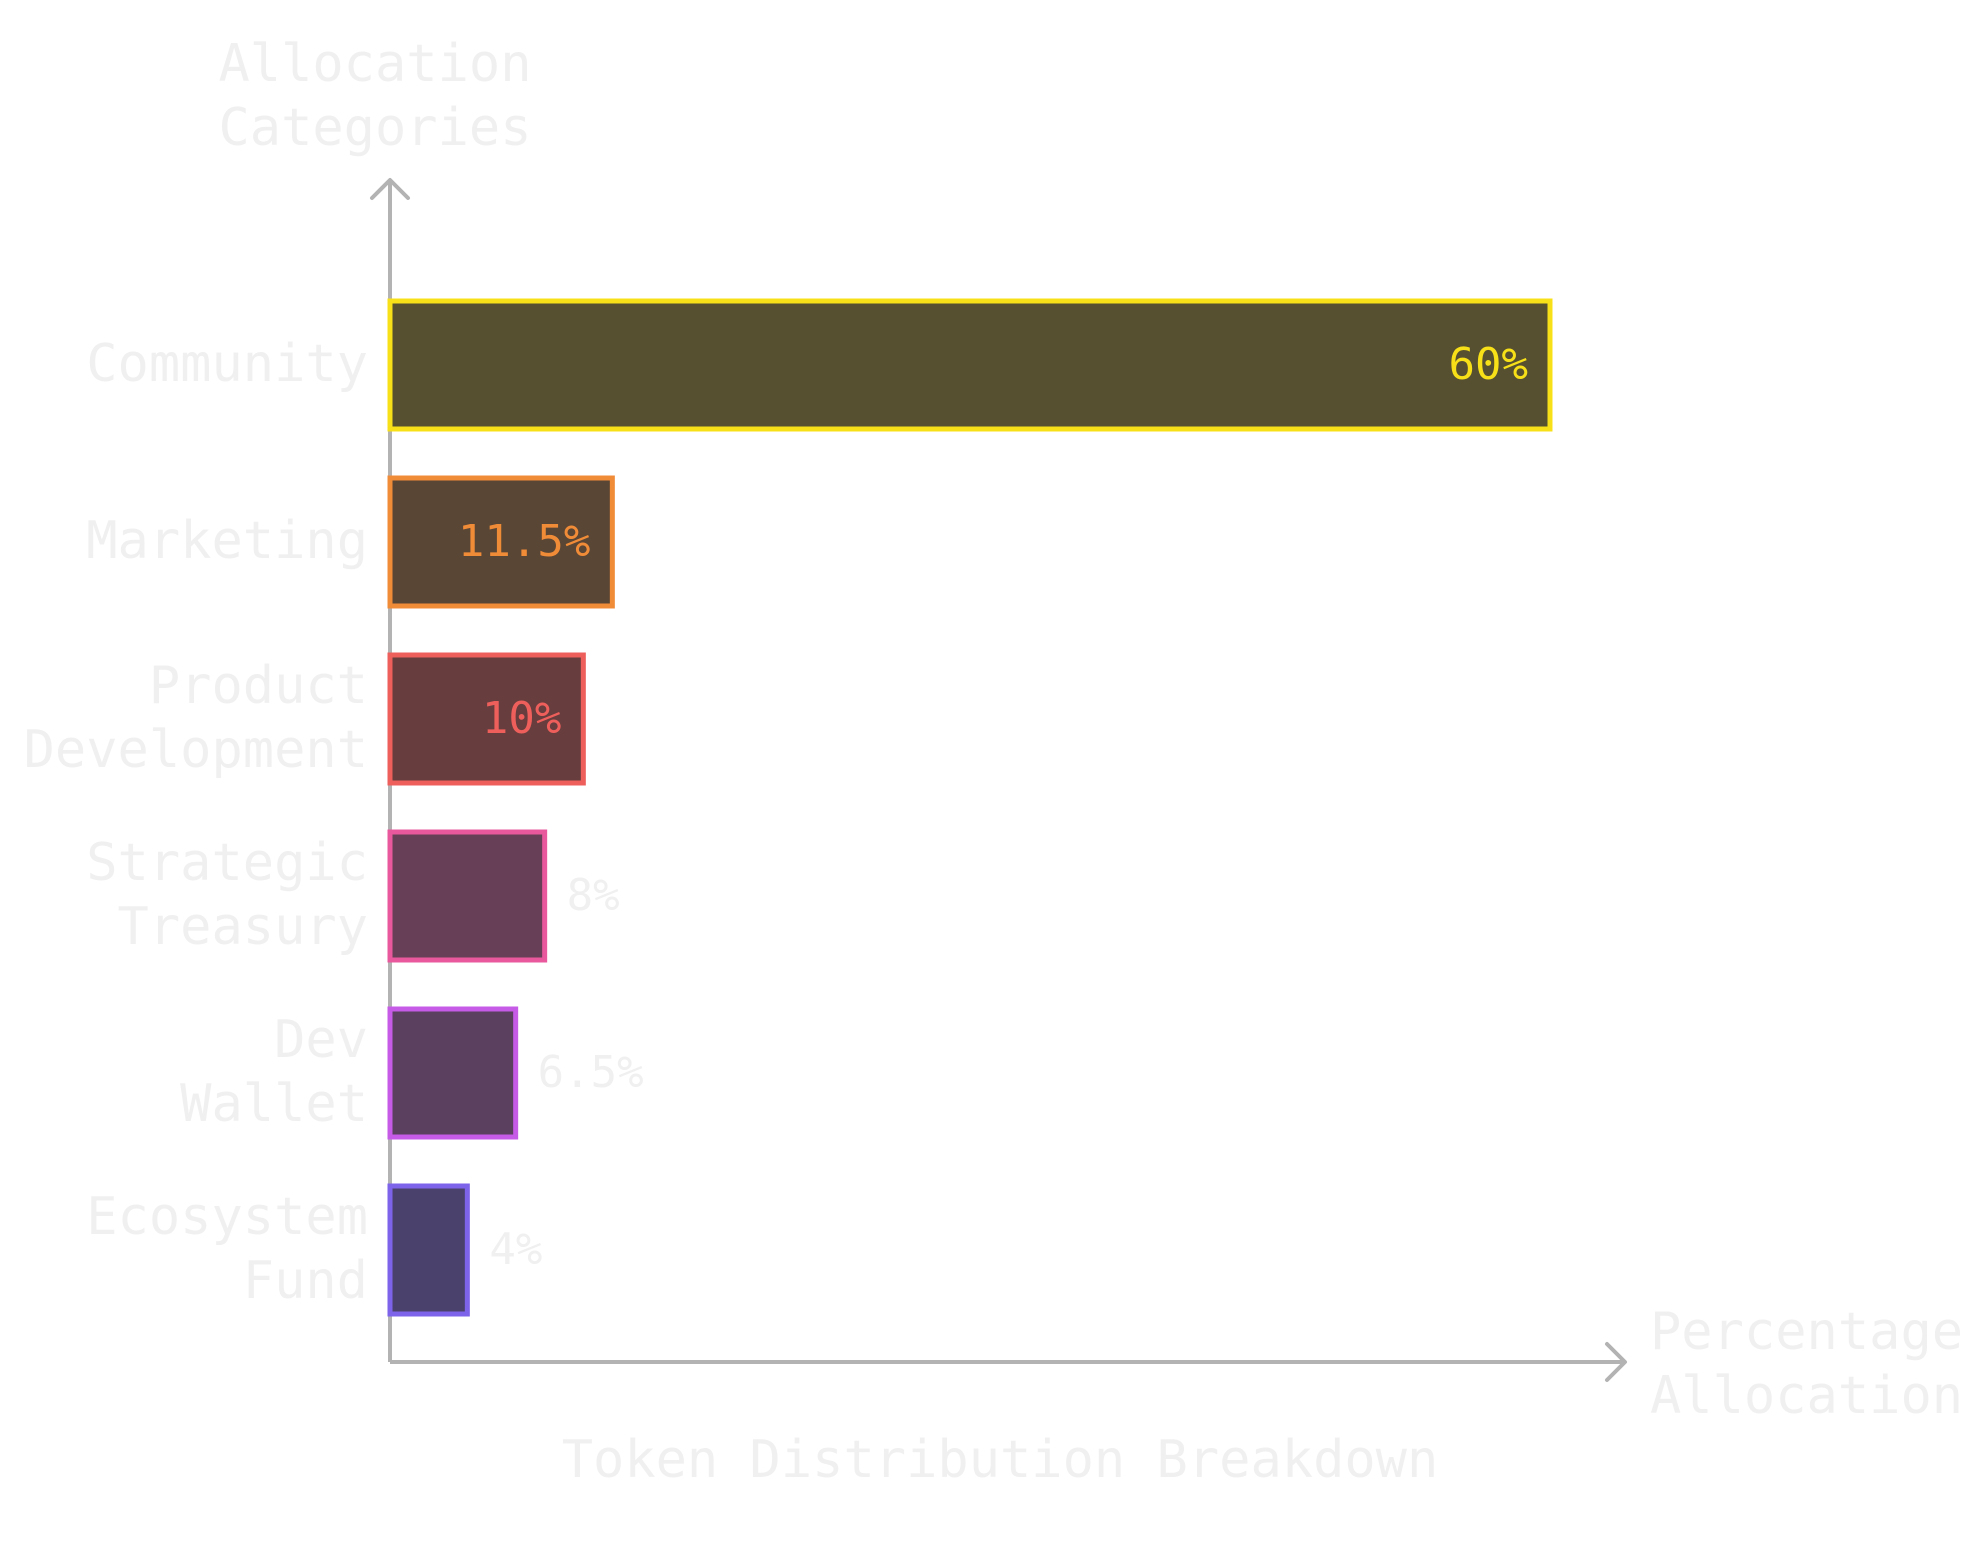 The height and width of the screenshot is (1561, 1970). I want to click on category-label-line: Community, so click(227, 364).